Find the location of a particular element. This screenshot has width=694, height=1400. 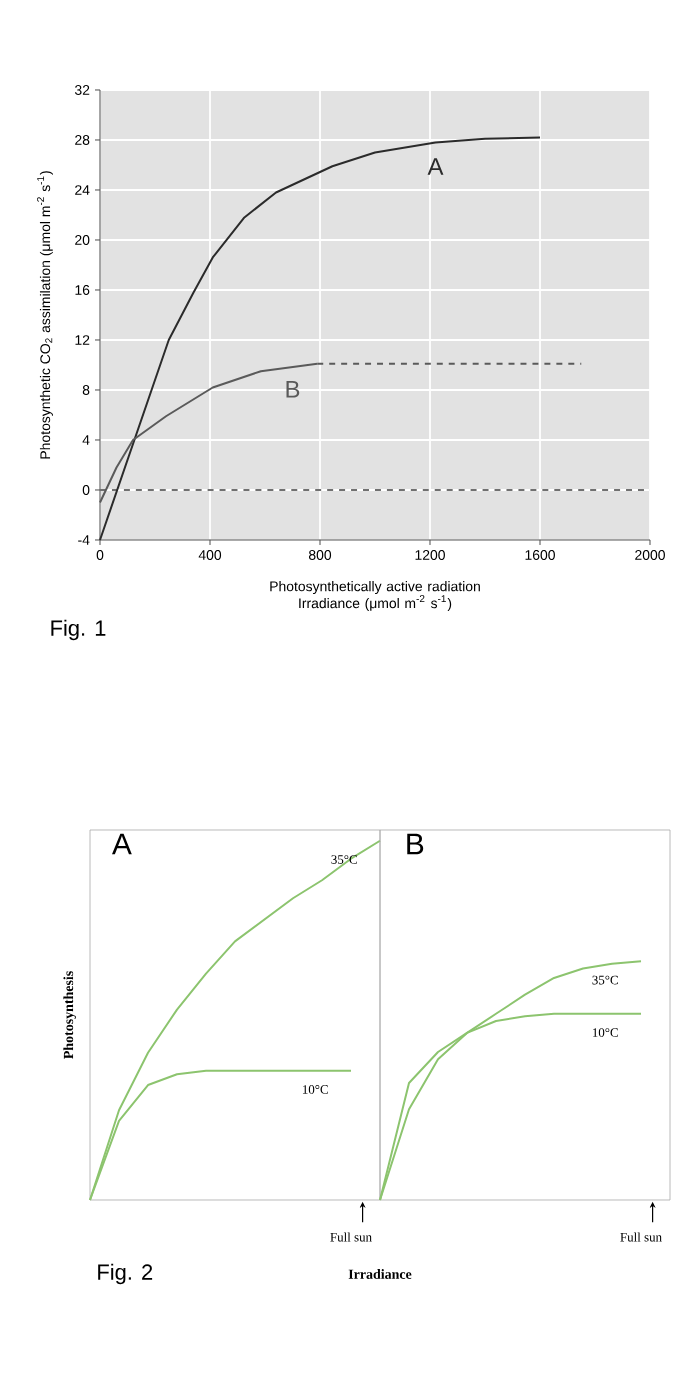

caption: Fig. 1 is located at coordinates (78, 630).